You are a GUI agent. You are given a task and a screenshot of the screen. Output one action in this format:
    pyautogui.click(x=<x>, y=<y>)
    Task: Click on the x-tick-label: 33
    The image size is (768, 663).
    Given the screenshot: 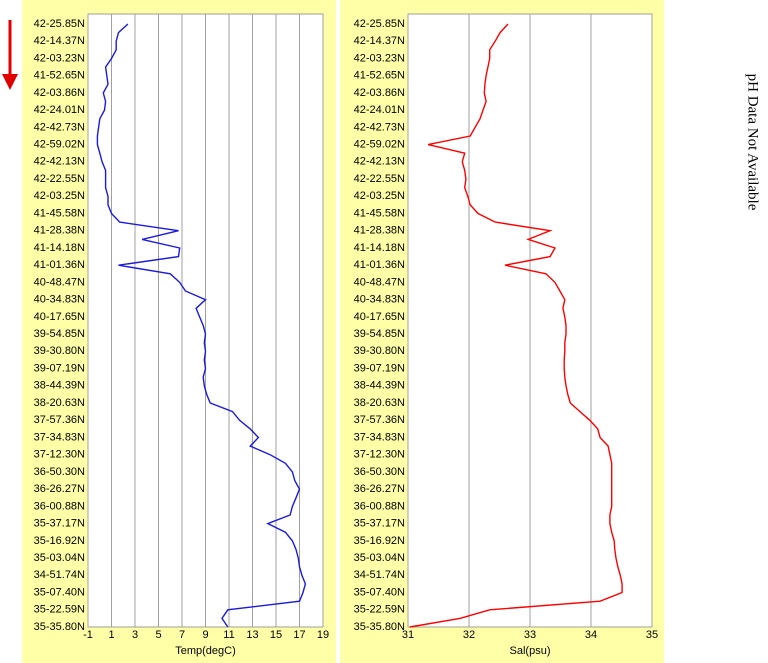 What is the action you would take?
    pyautogui.click(x=530, y=635)
    